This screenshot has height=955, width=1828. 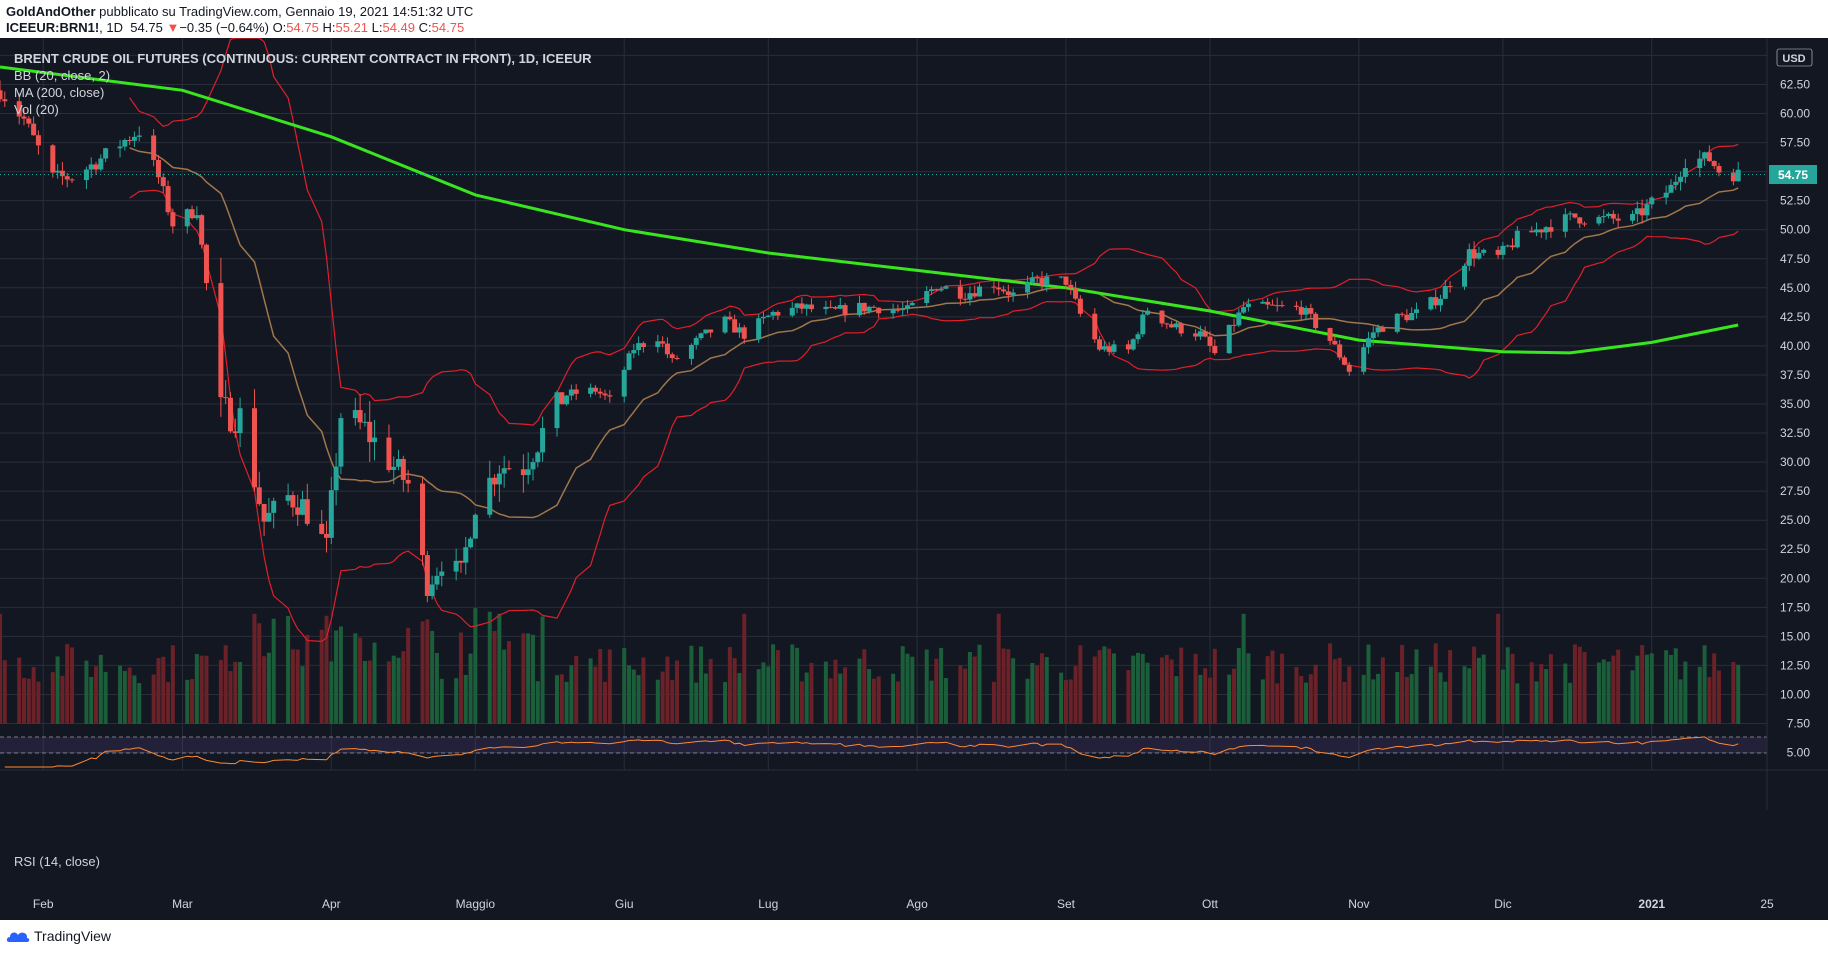 I want to click on rsi-pane, so click(x=883, y=752).